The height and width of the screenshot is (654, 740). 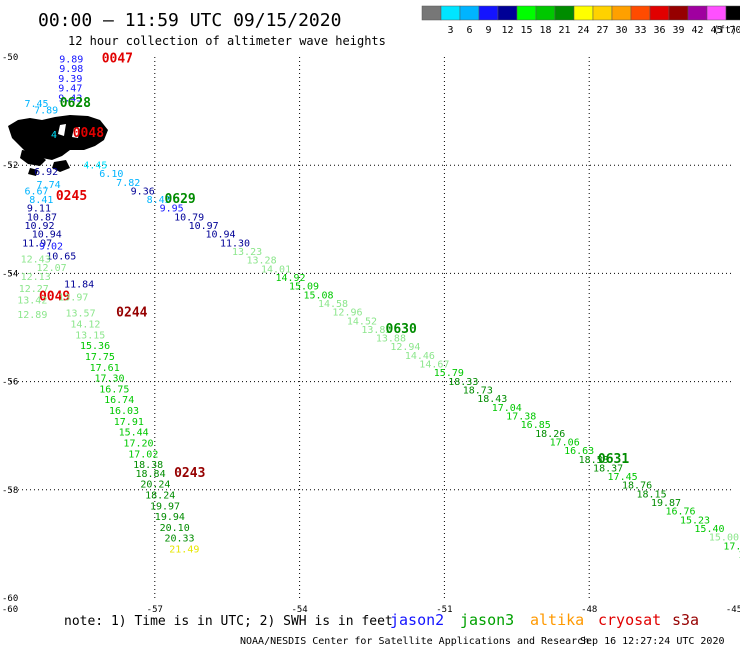 What do you see at coordinates (160, 495) in the screenshot?
I see `wave-height-label: 18.24` at bounding box center [160, 495].